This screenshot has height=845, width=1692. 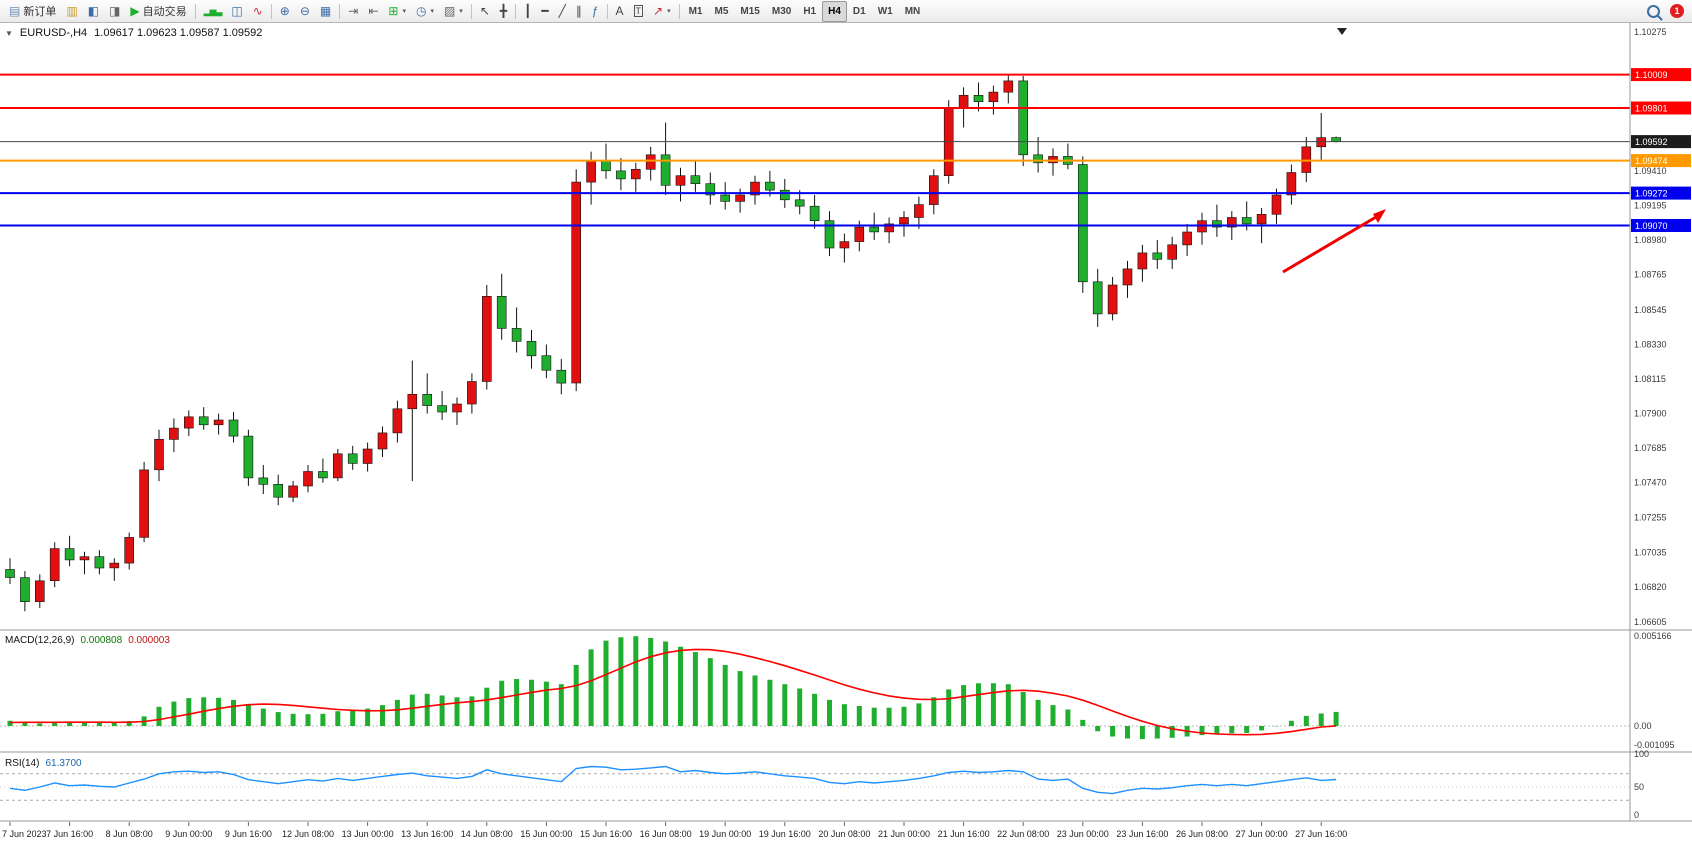 I want to click on timeframe-h4-button: H4, so click(x=834, y=11).